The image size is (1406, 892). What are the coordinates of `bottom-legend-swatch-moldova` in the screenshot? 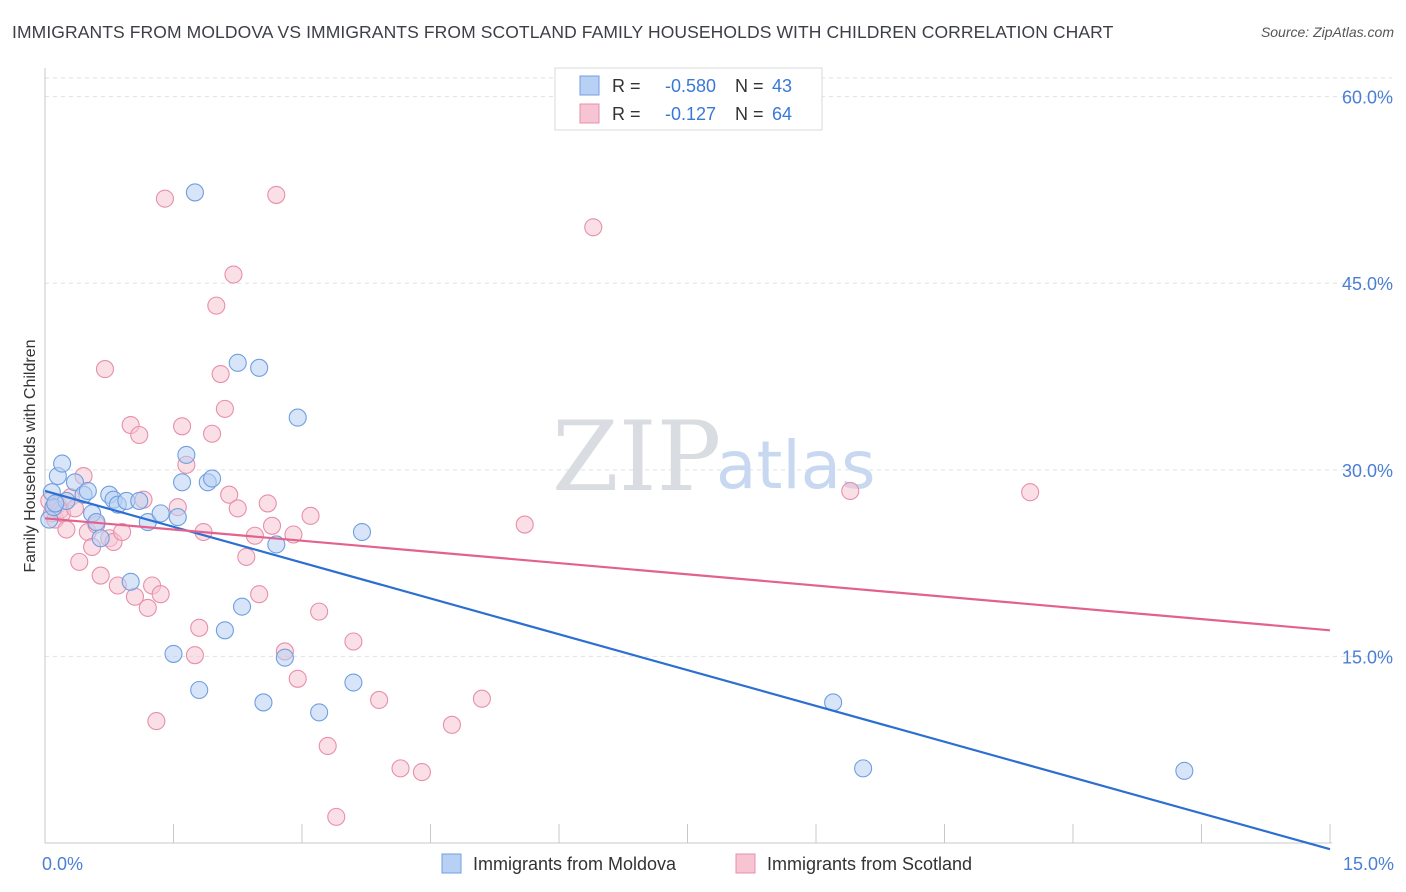 It's located at (451, 863).